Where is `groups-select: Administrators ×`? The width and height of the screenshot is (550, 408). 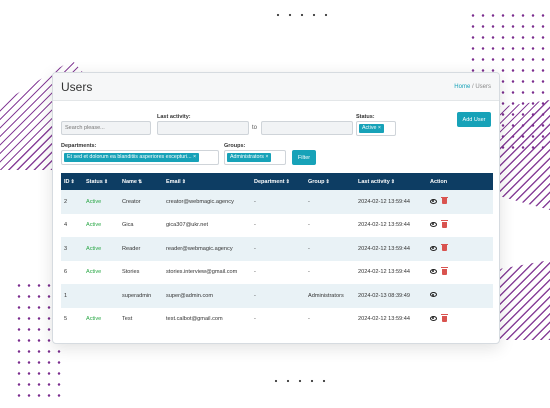 groups-select: Administrators × is located at coordinates (255, 157).